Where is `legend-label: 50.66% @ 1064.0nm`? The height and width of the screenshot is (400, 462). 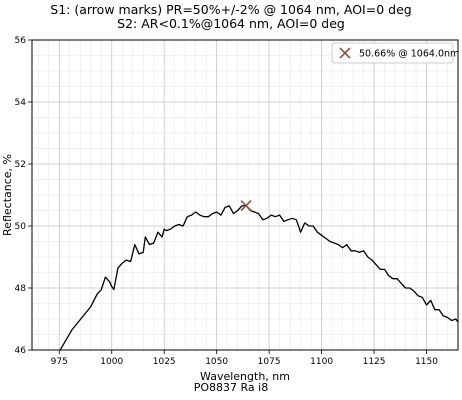 legend-label: 50.66% @ 1064.0nm is located at coordinates (409, 54).